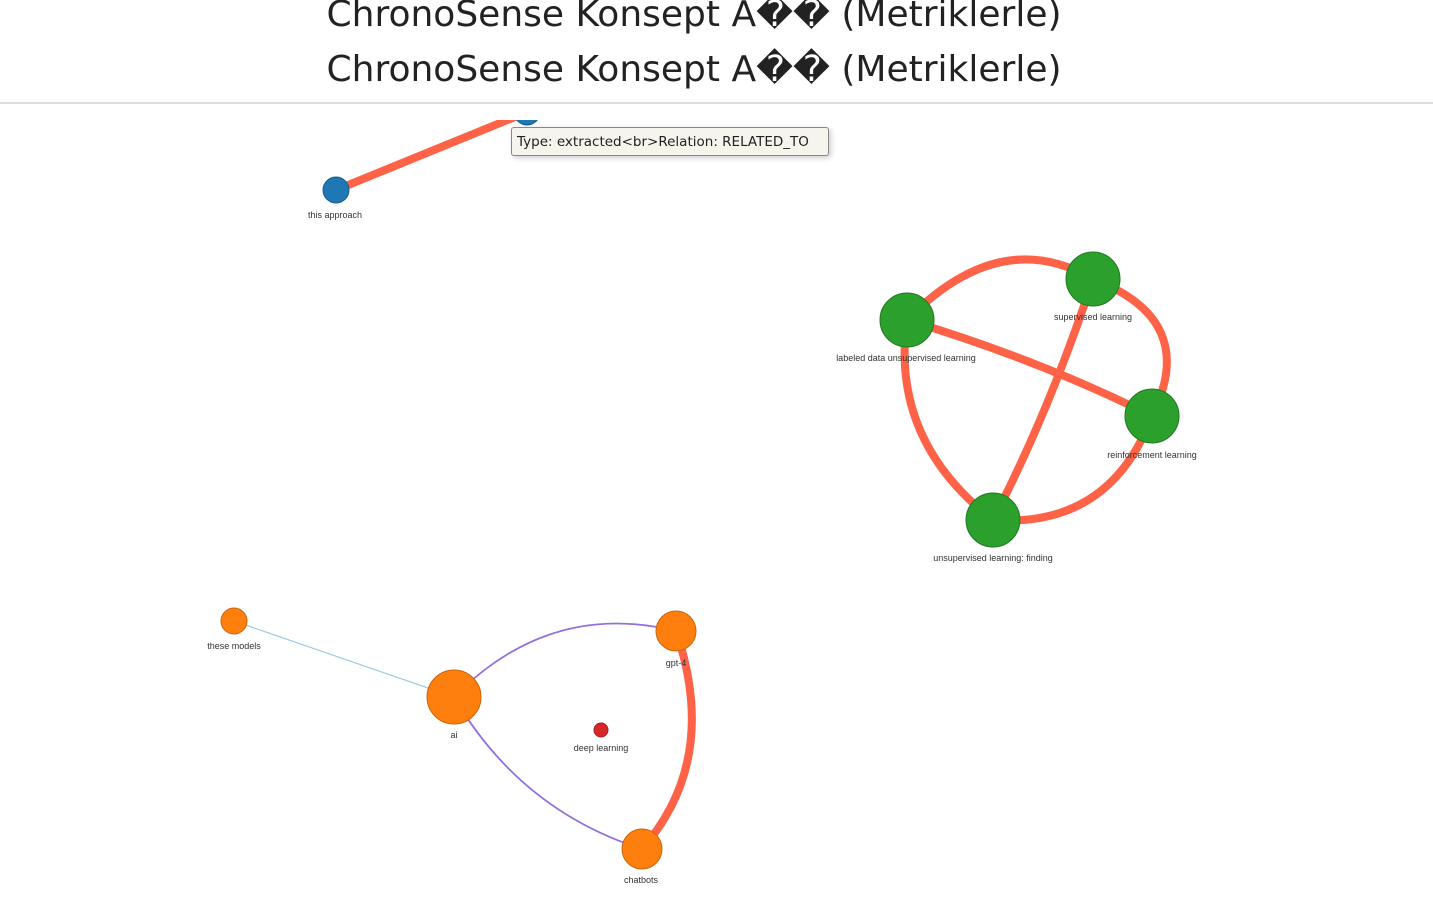 The height and width of the screenshot is (900, 1433). Describe the element at coordinates (694, 17) in the screenshot. I see `page-title: ChronoSense Konsept A�� (Metriklerle)` at that location.